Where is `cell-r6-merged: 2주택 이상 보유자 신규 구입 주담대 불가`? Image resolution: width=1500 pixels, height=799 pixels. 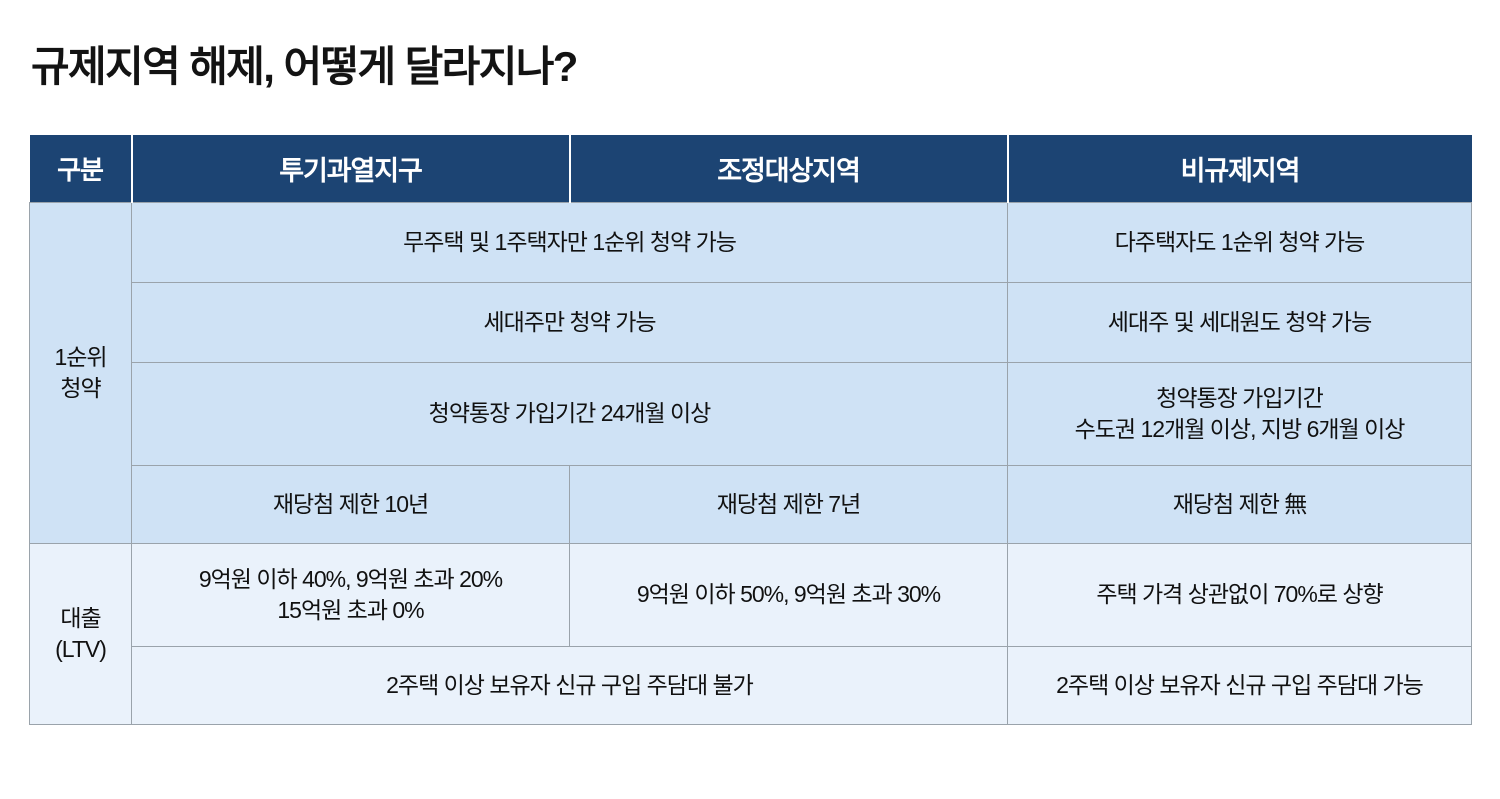 cell-r6-merged: 2주택 이상 보유자 신규 구입 주담대 불가 is located at coordinates (569, 685).